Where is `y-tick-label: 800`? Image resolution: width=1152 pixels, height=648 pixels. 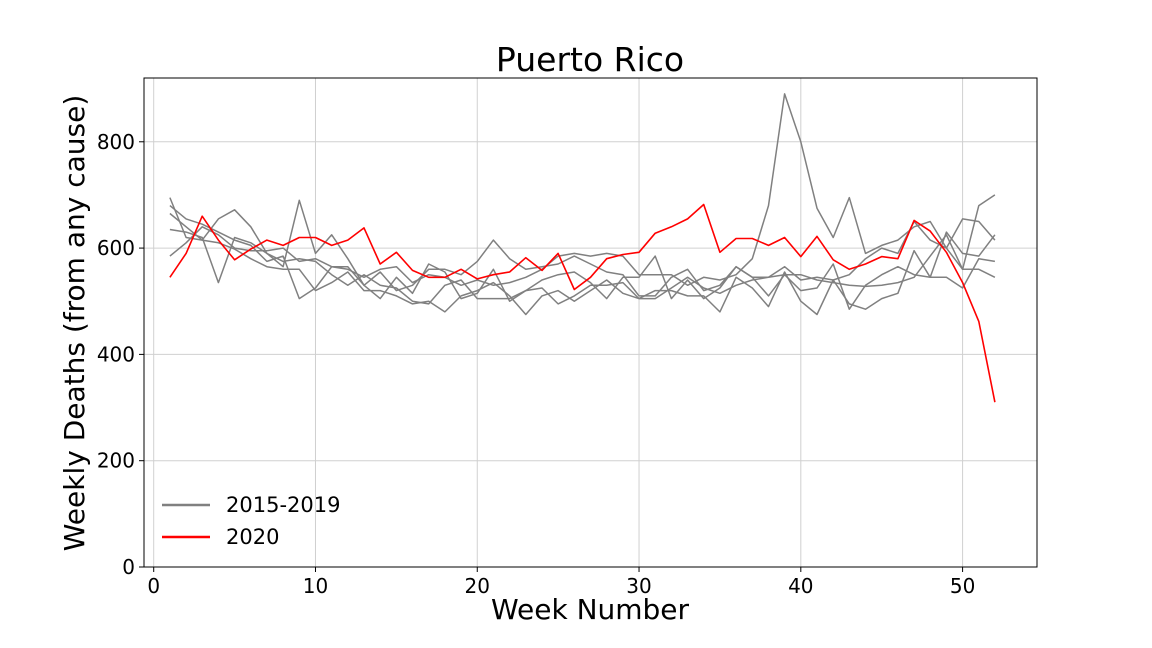 y-tick-label: 800 is located at coordinates (116, 142).